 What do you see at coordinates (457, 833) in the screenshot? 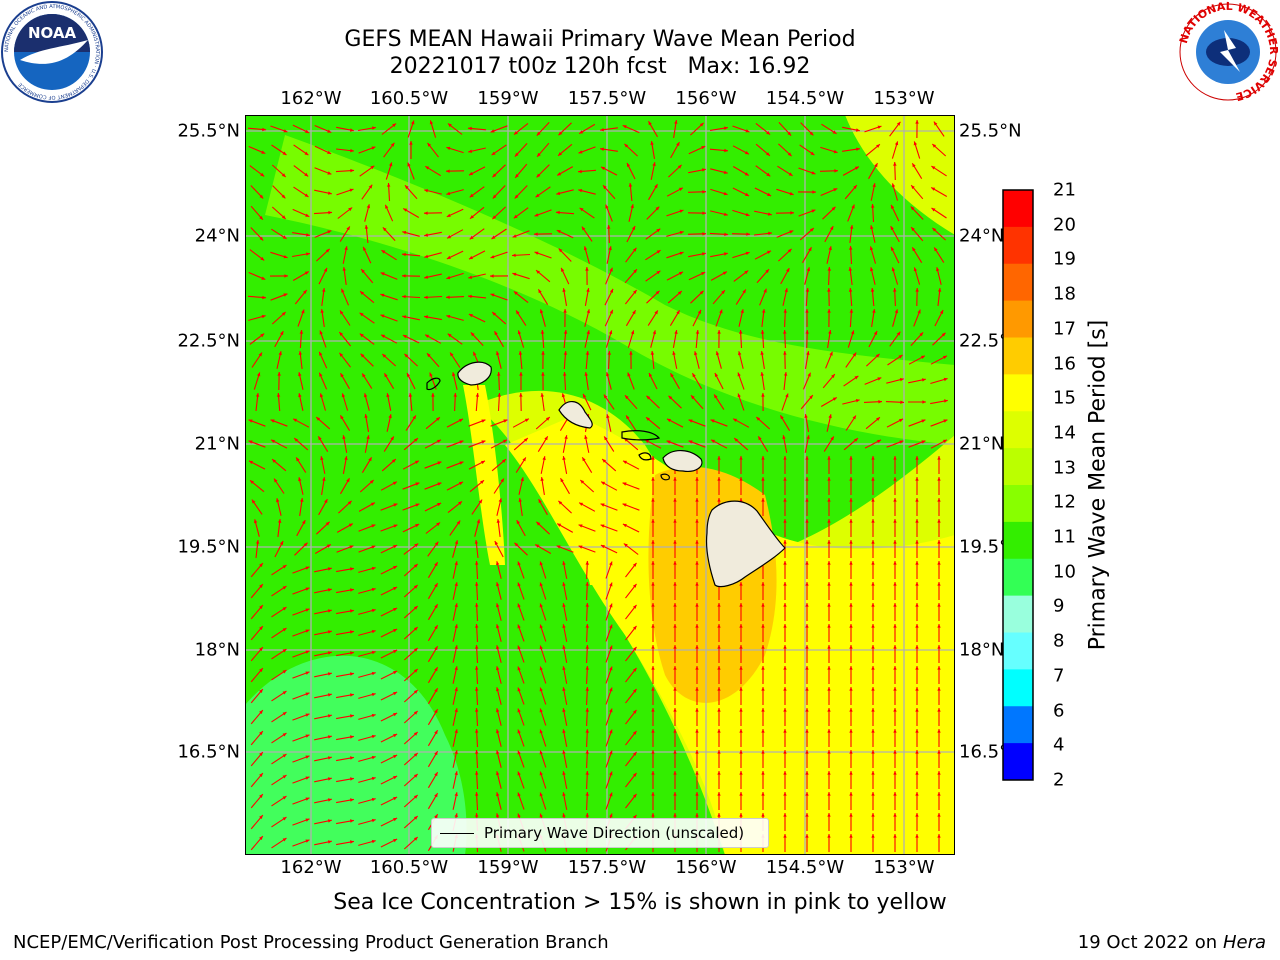
I see `legend-line-sample` at bounding box center [457, 833].